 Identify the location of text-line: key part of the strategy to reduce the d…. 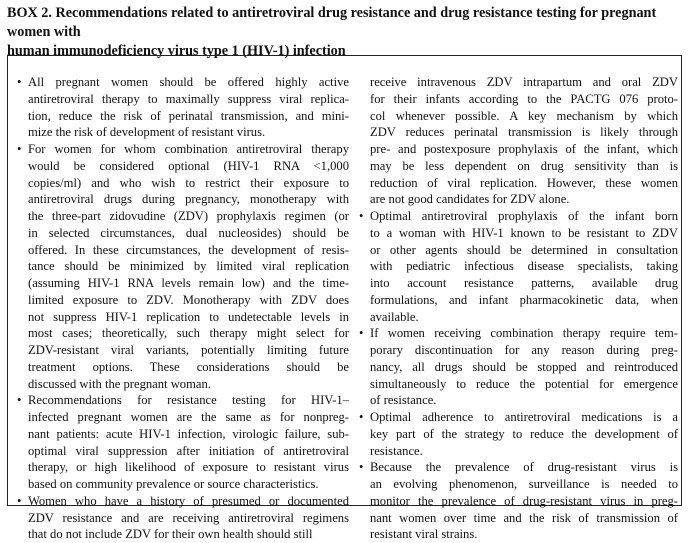
(524, 433).